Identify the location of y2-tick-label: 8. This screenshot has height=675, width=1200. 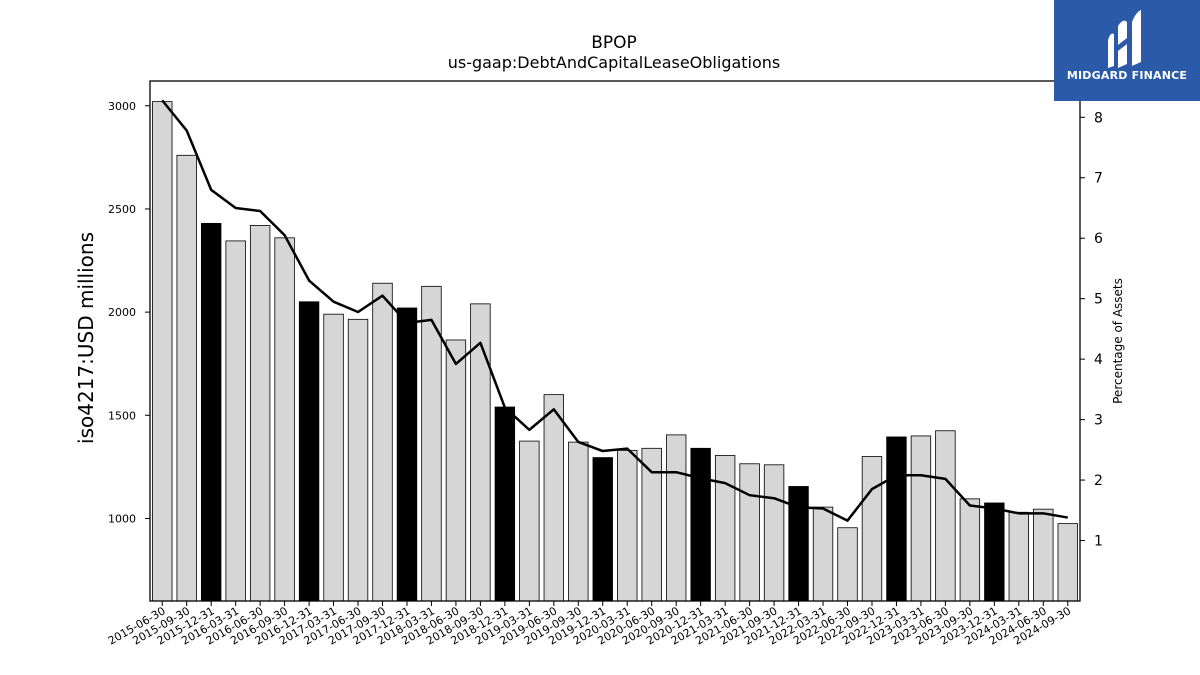
(1098, 118).